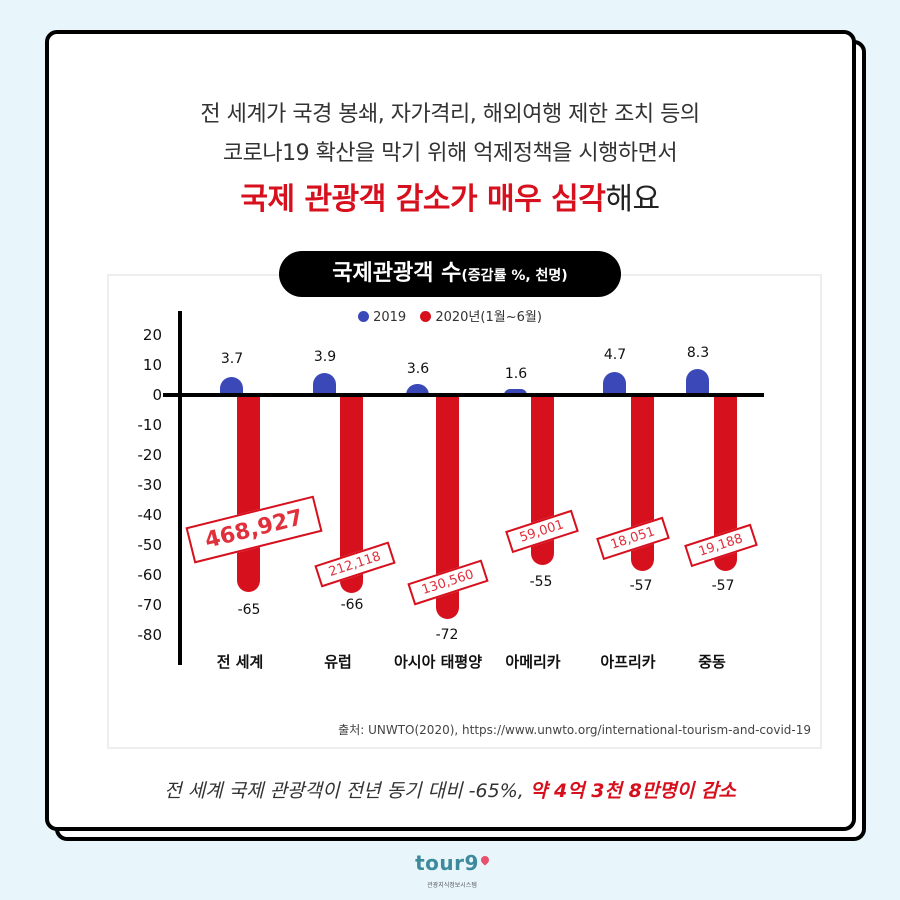 The height and width of the screenshot is (900, 900). Describe the element at coordinates (150, 605) in the screenshot. I see `y-tick: -70` at that location.